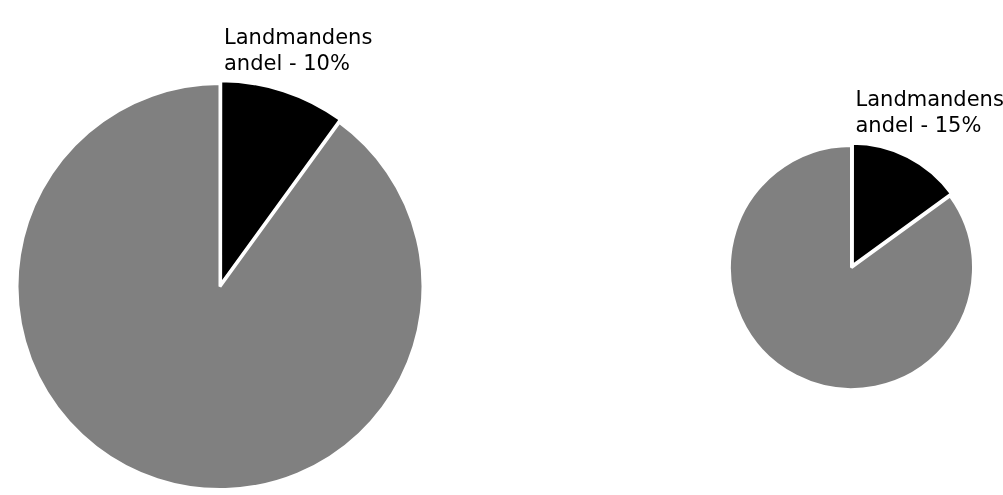 The height and width of the screenshot is (495, 1003). Describe the element at coordinates (298, 49) in the screenshot. I see `slice-label: Landmandens andel - 10%` at that location.